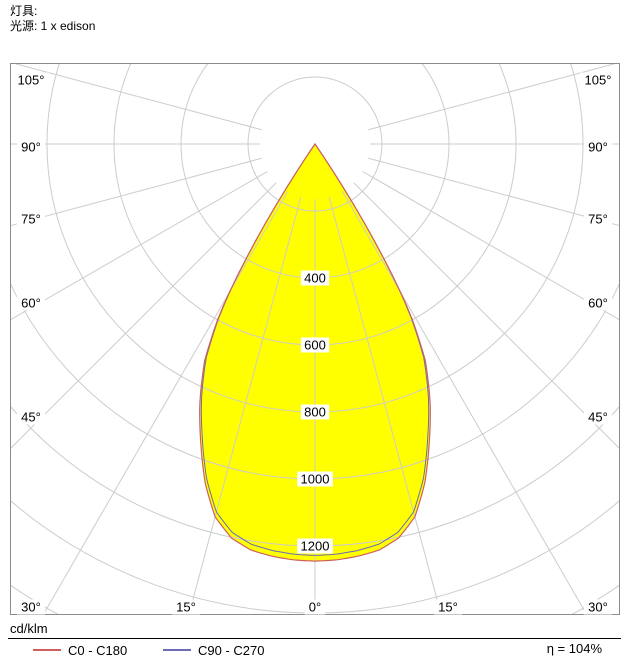 The width and height of the screenshot is (629, 662). I want to click on legend-label-c90: C90 - C270, so click(231, 650).